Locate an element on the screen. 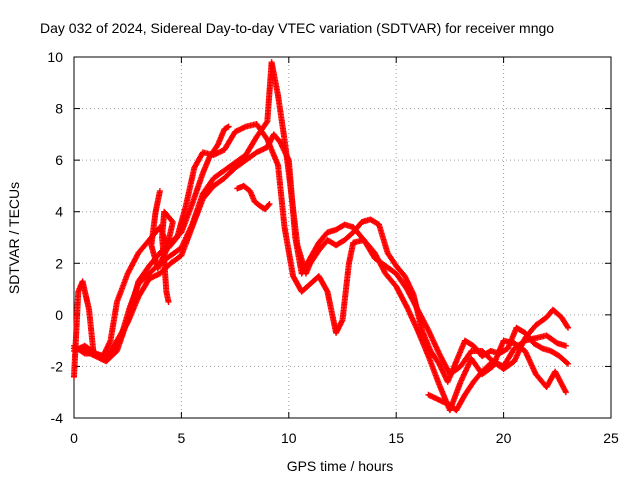 This screenshot has height=480, width=640. x-tick-label: 10 is located at coordinates (289, 438).